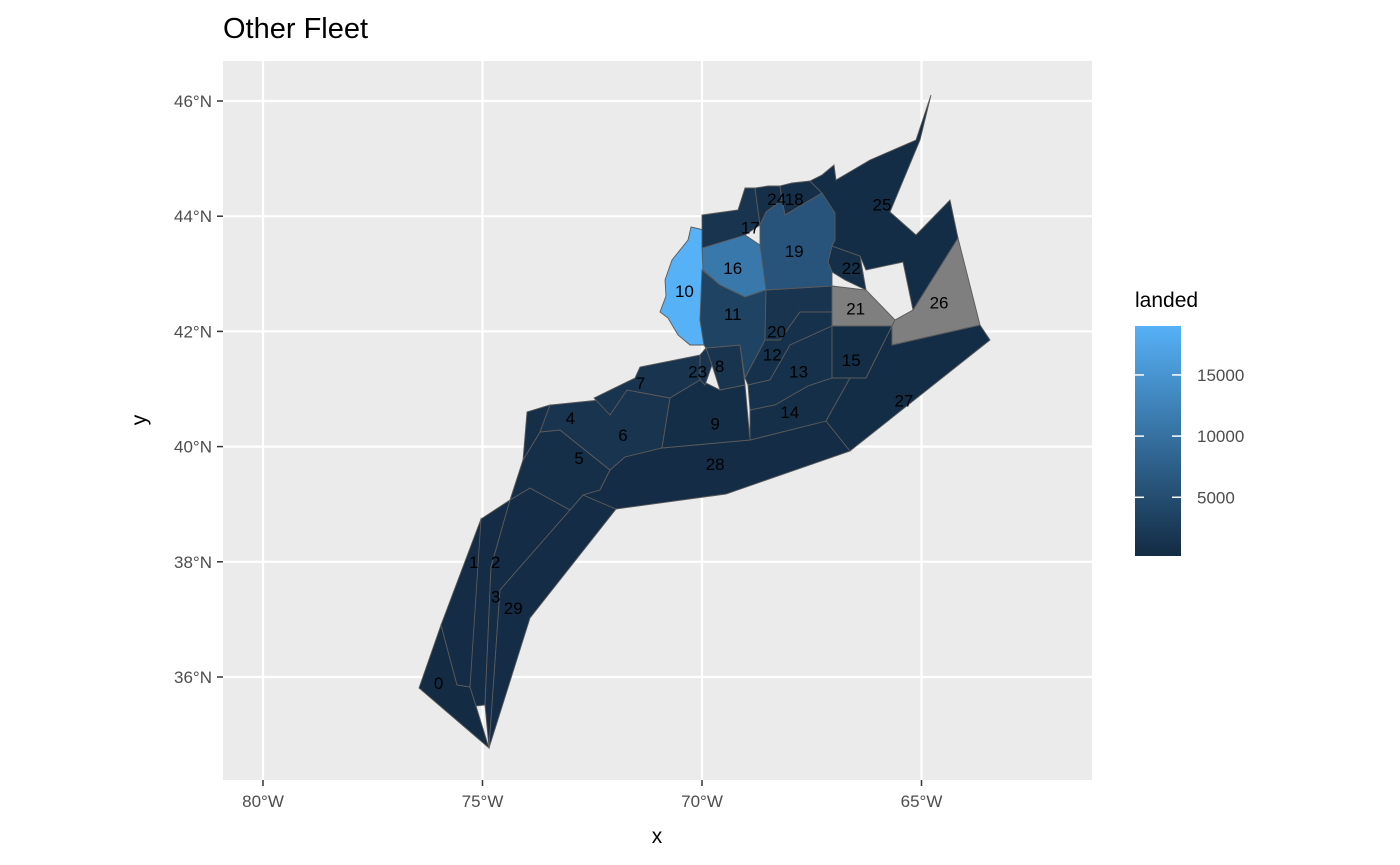  Describe the element at coordinates (776, 331) in the screenshot. I see `zone-label-20: 20` at that location.